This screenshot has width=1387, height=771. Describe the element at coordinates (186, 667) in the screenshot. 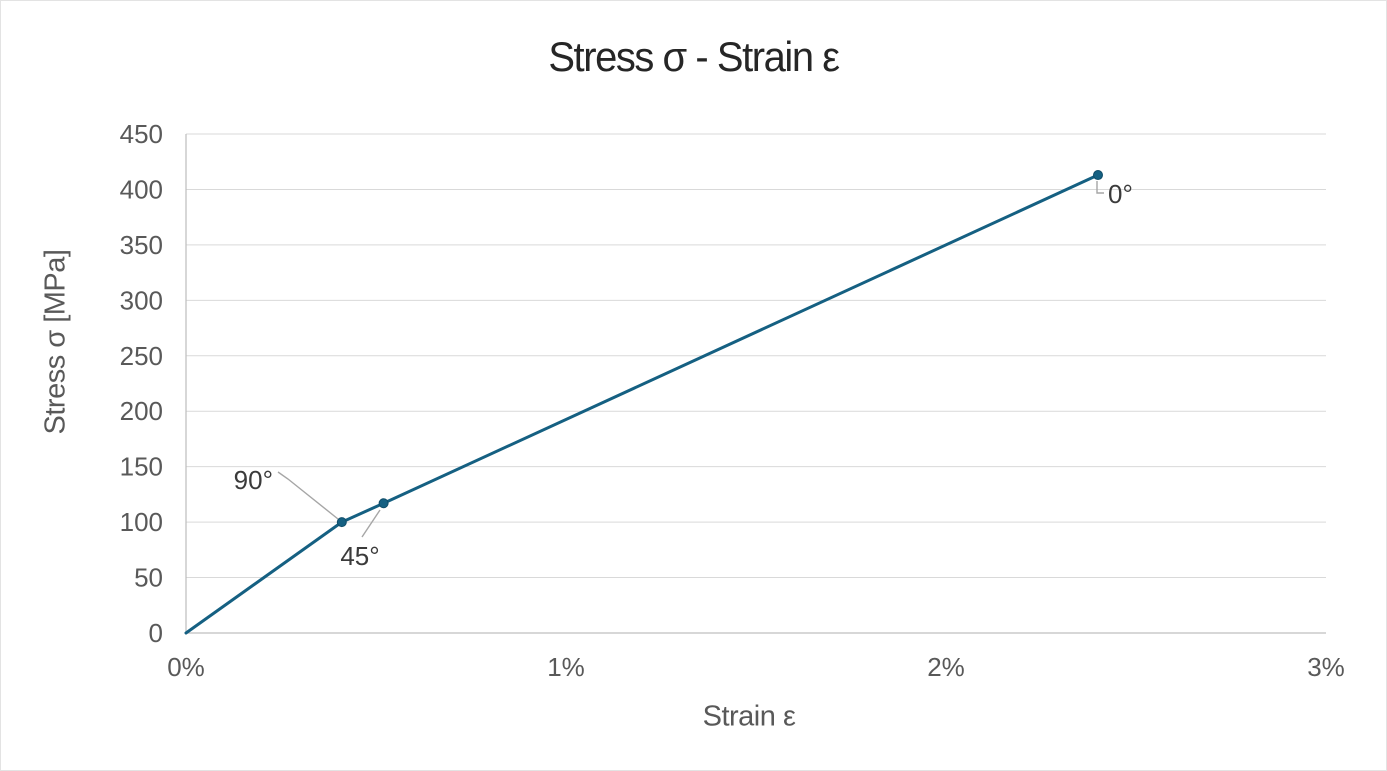

I see `x-tick-label: 0%` at that location.